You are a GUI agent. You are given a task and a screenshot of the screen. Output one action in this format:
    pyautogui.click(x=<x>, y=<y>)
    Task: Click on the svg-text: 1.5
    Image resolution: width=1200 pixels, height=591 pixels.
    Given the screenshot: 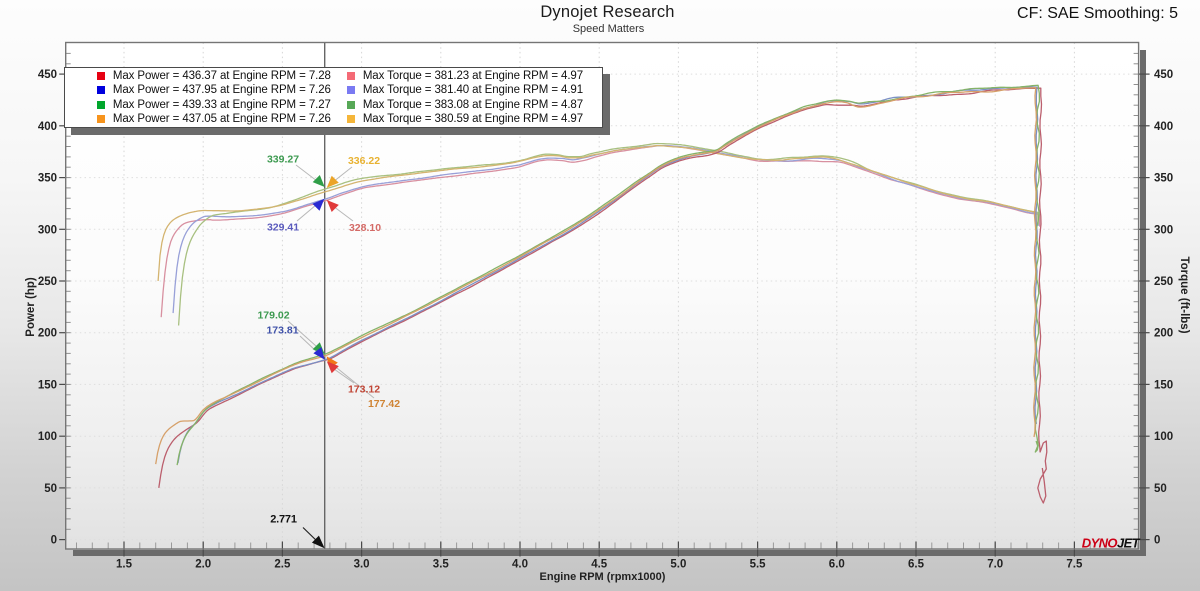 What is the action you would take?
    pyautogui.click(x=124, y=565)
    